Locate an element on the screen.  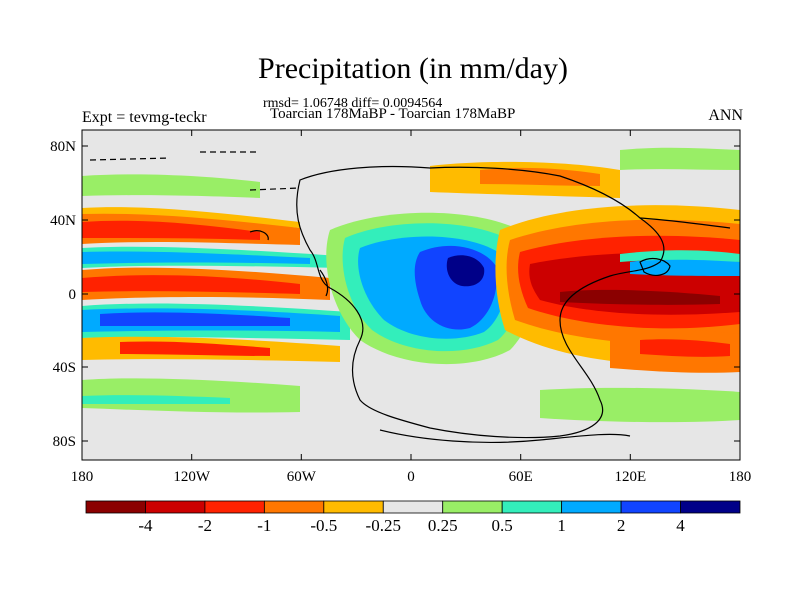
colorbar-label: -0.25 is located at coordinates (383, 525).